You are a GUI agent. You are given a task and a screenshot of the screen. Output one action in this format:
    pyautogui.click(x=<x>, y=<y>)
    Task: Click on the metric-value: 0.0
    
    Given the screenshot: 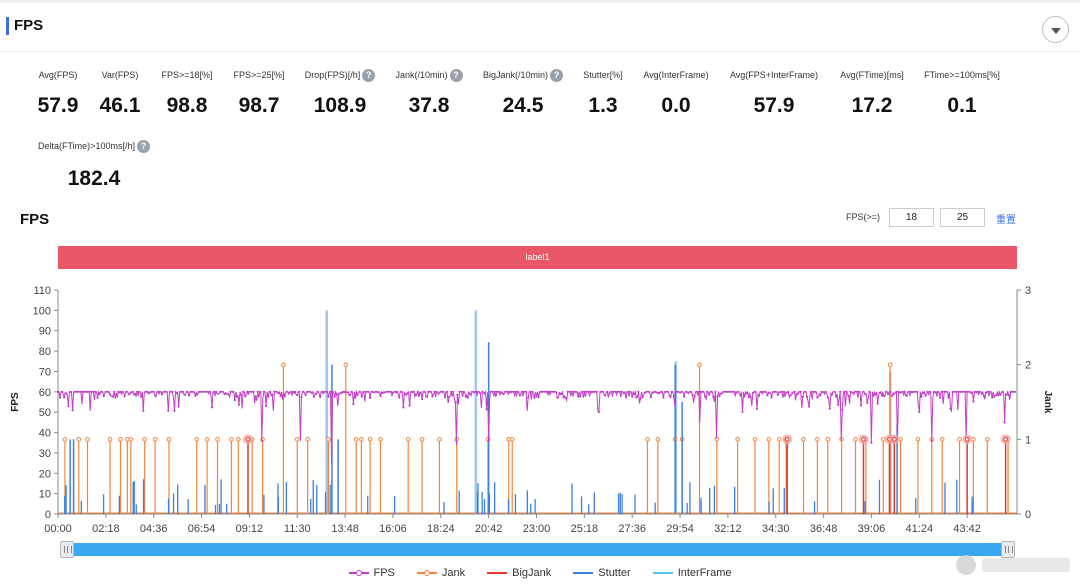 What is the action you would take?
    pyautogui.click(x=676, y=105)
    